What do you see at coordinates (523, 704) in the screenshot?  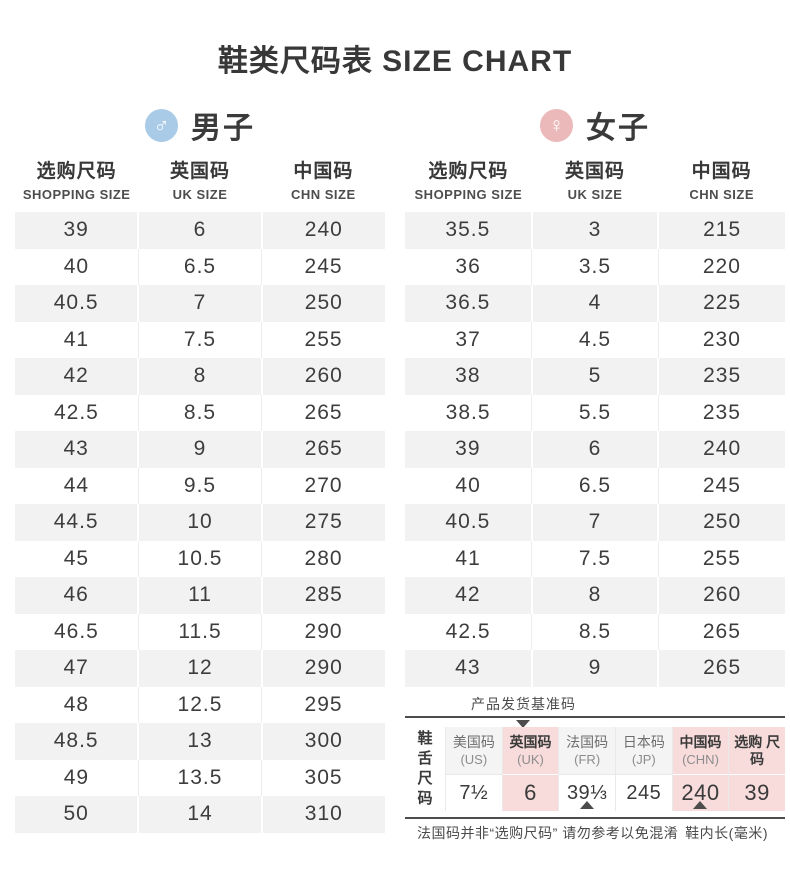 I see `shipping-reference-label: 产品发货基准码` at bounding box center [523, 704].